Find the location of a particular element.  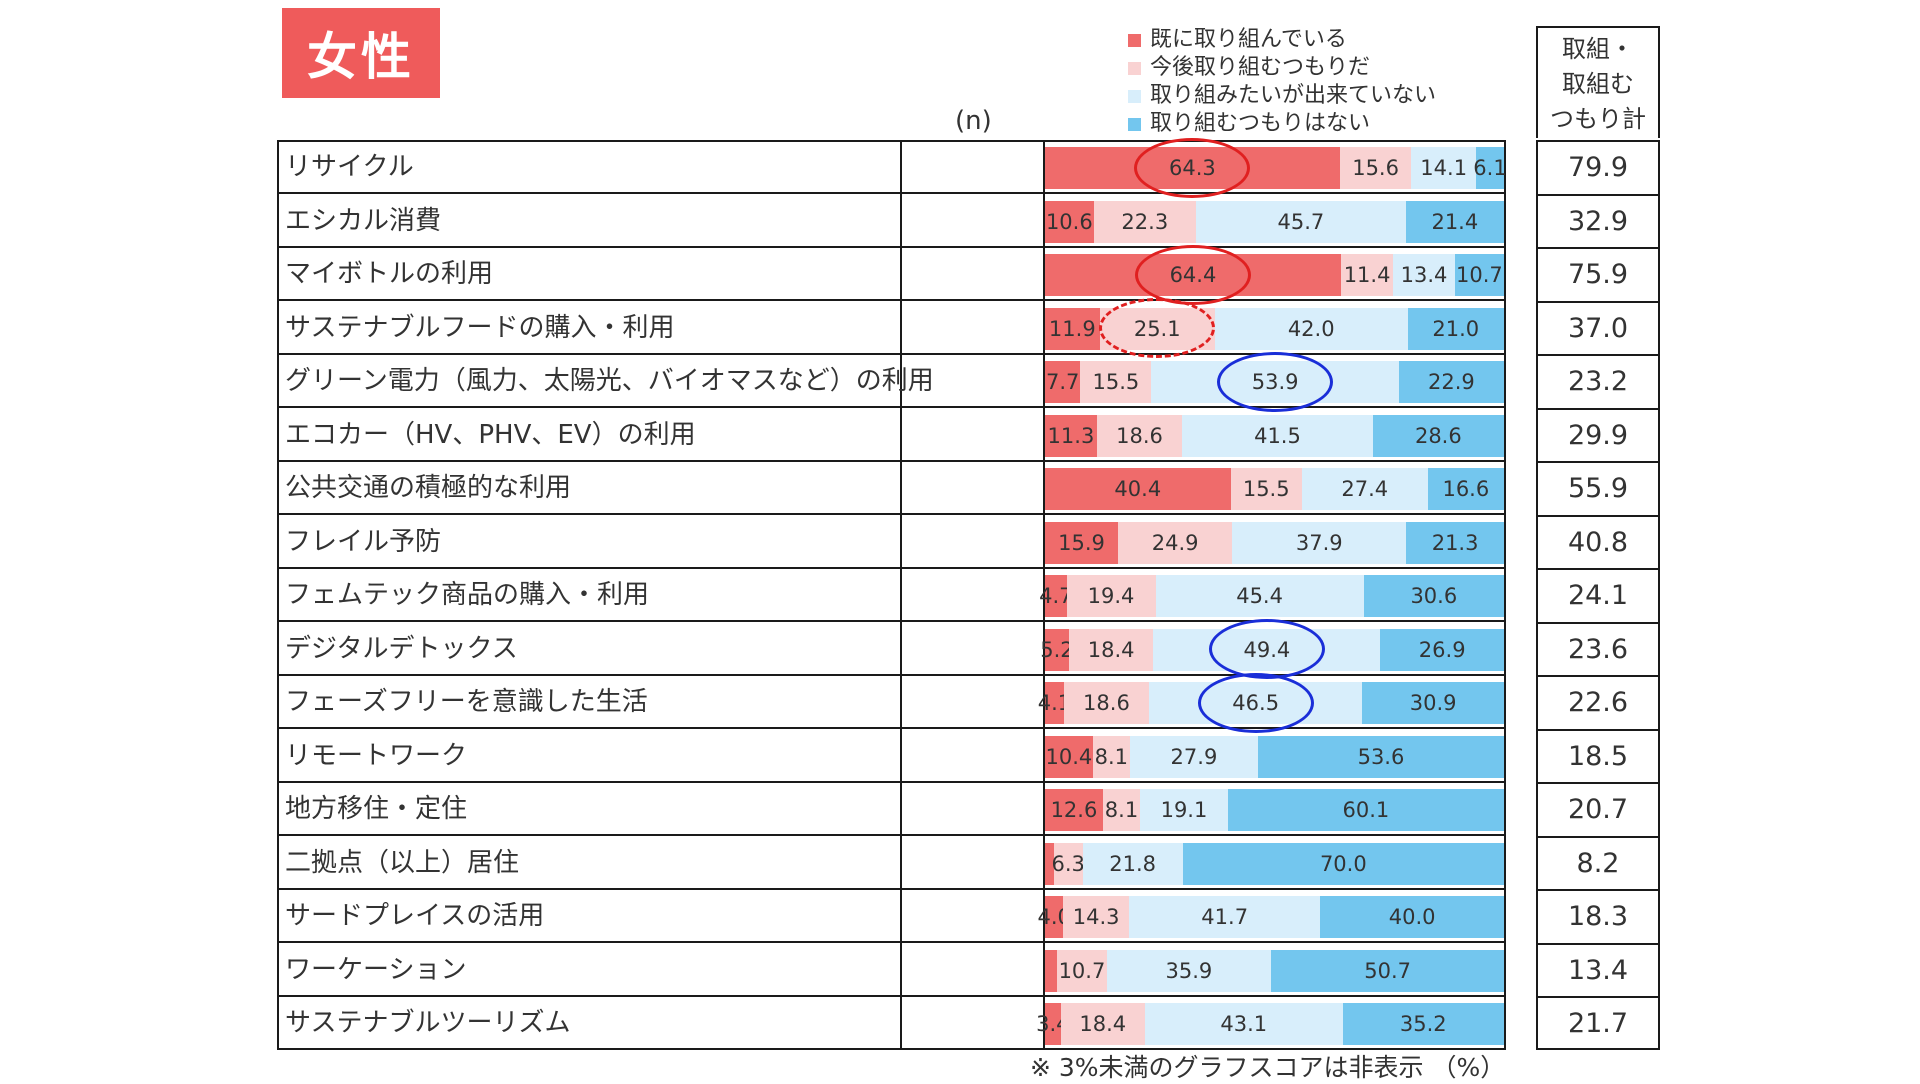

data-label: 22.9 is located at coordinates (1451, 382).